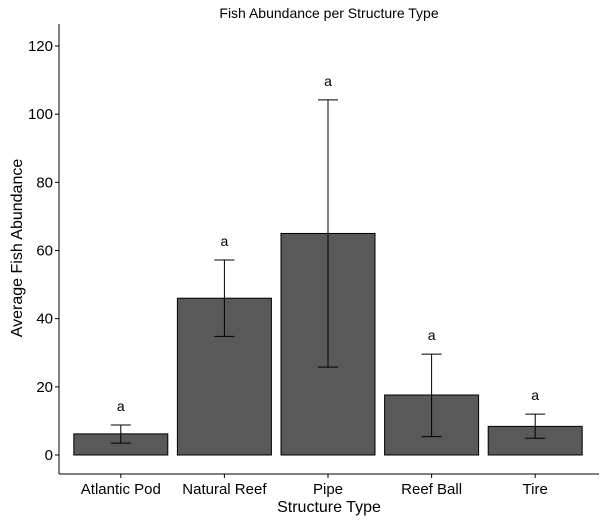 The image size is (607, 525). I want to click on x-tick-label: Pipe, so click(328, 489).